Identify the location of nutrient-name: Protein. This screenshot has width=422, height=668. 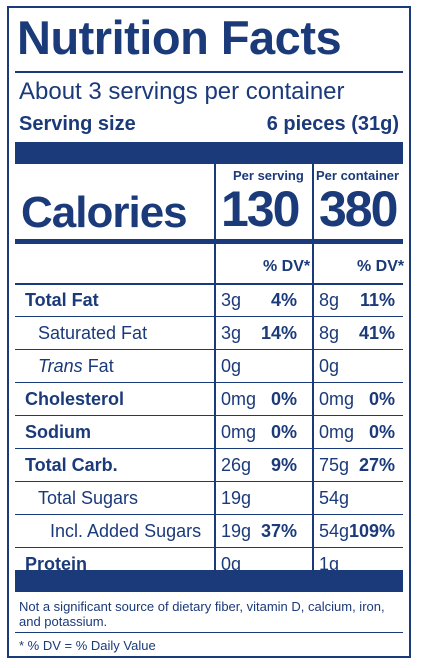
(56, 564).